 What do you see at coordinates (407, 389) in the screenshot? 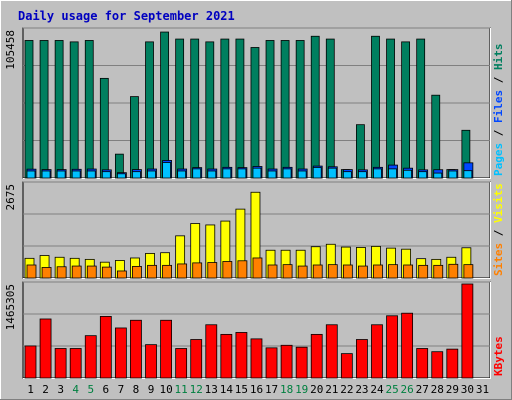
I see `day-label: 26` at bounding box center [407, 389].